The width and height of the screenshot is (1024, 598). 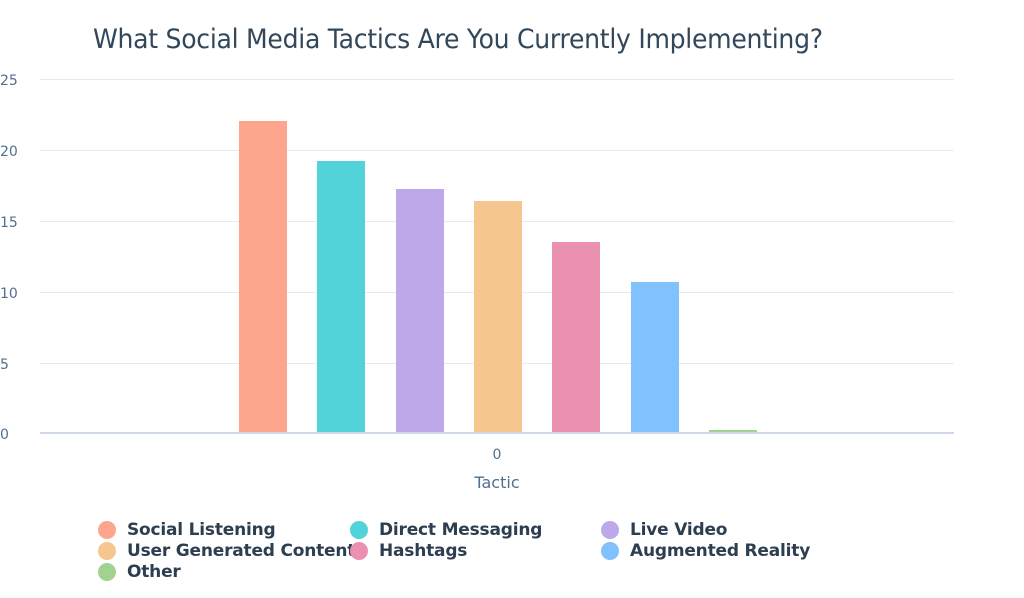 What do you see at coordinates (4, 365) in the screenshot?
I see `y-tick-5: 5` at bounding box center [4, 365].